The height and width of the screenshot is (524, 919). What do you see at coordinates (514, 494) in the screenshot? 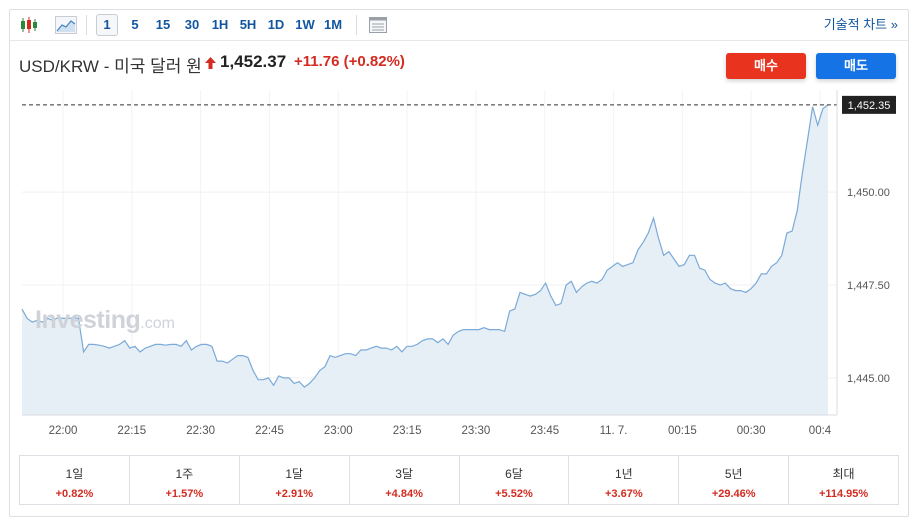
I see `performance-value: +5.52%` at bounding box center [514, 494].